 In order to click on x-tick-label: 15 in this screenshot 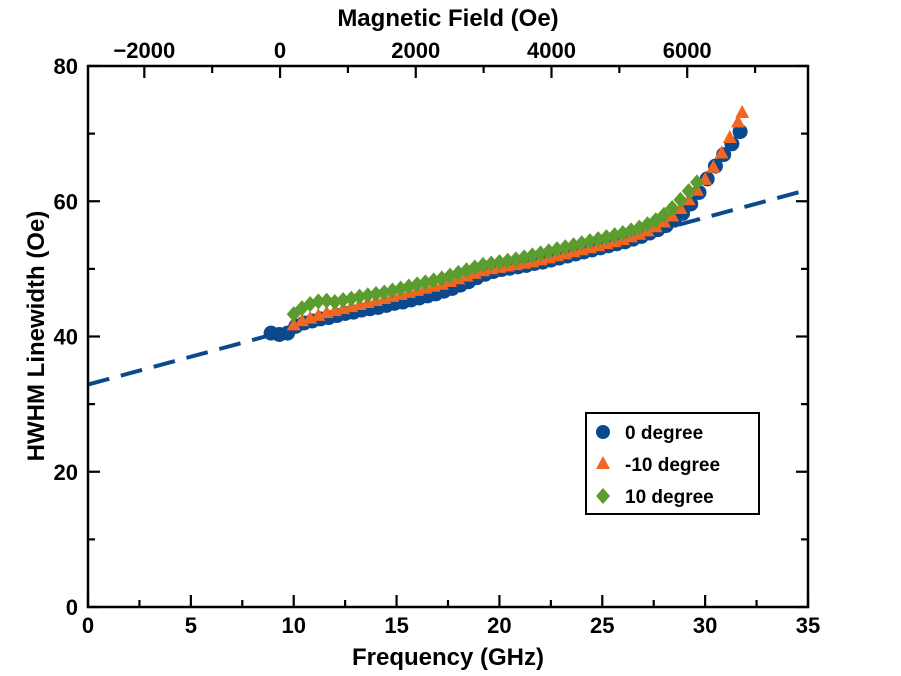, I will do `click(396, 625)`.